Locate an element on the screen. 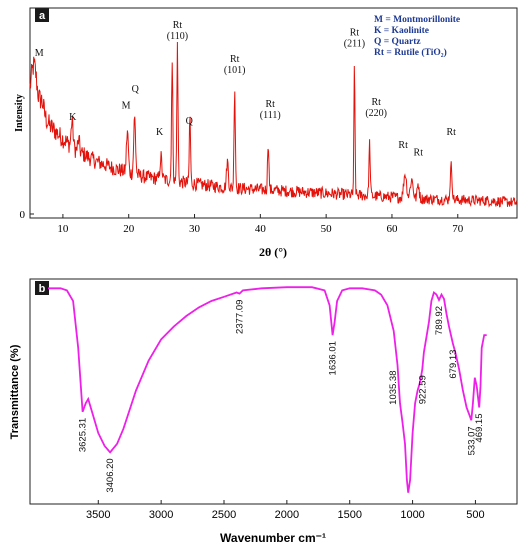 Image resolution: width=522 pixels, height=550 pixels. xrd-annotation-text: (111) is located at coordinates (270, 115).